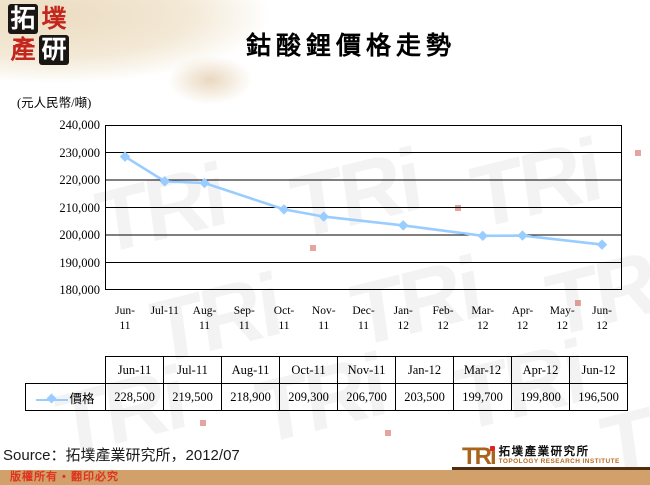  What do you see at coordinates (482, 397) in the screenshot?
I see `table-value-cell: 199,700` at bounding box center [482, 397].